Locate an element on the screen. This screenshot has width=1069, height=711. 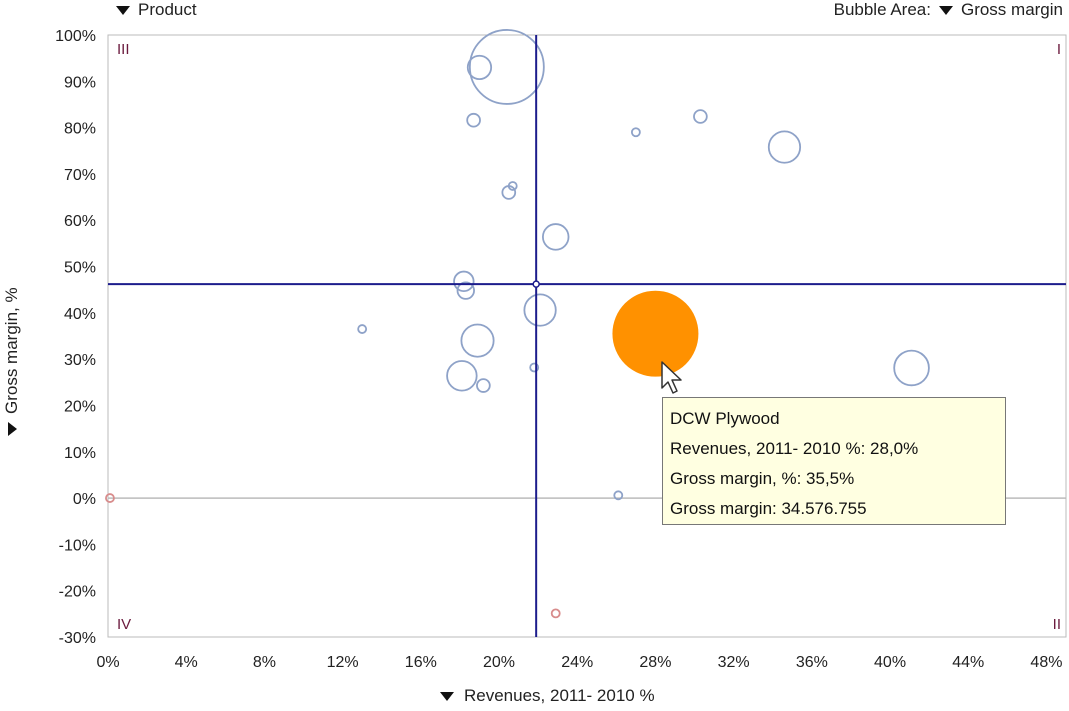
y-tick-label: 100% is located at coordinates (75, 36).